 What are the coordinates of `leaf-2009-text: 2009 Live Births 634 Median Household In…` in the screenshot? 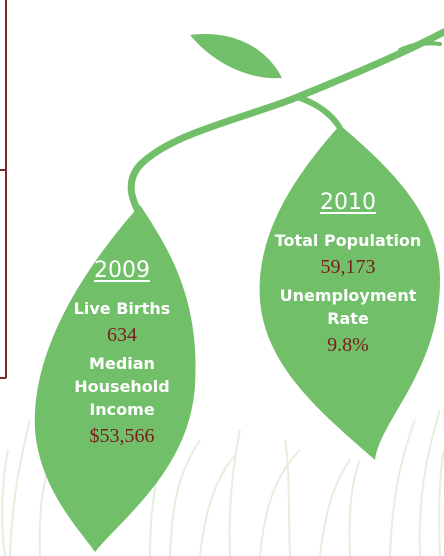 It's located at (122, 355).